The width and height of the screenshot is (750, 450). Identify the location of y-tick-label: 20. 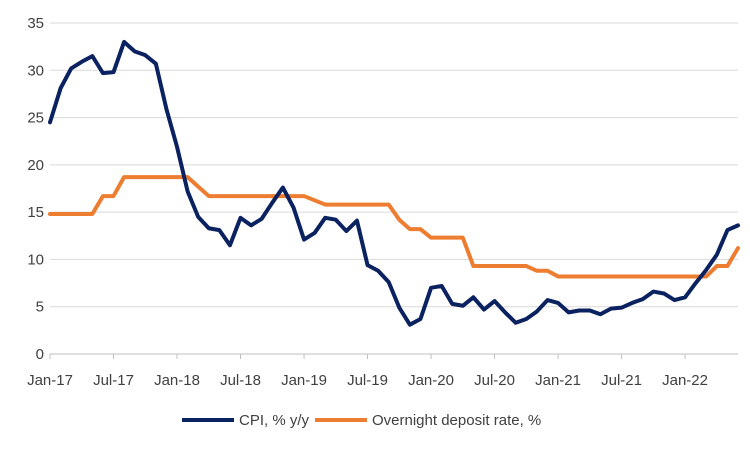
(35, 165).